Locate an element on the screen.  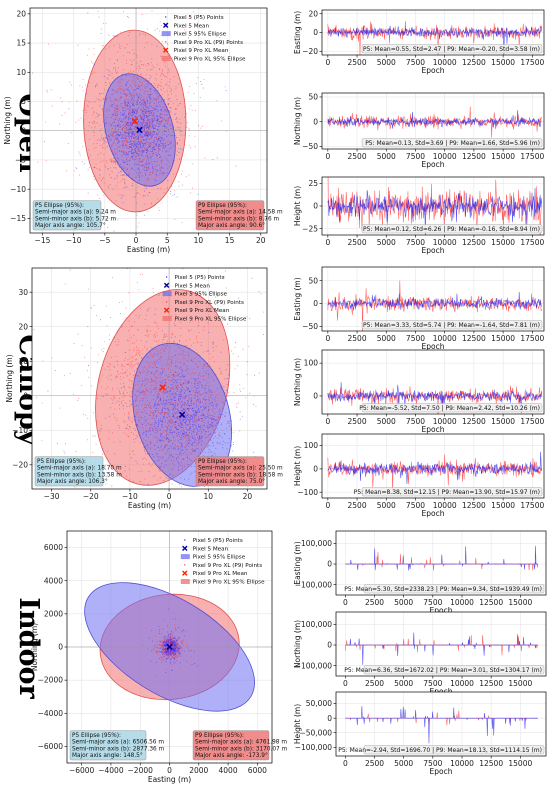
y-tick-label: 100 is located at coordinates (311, 445).